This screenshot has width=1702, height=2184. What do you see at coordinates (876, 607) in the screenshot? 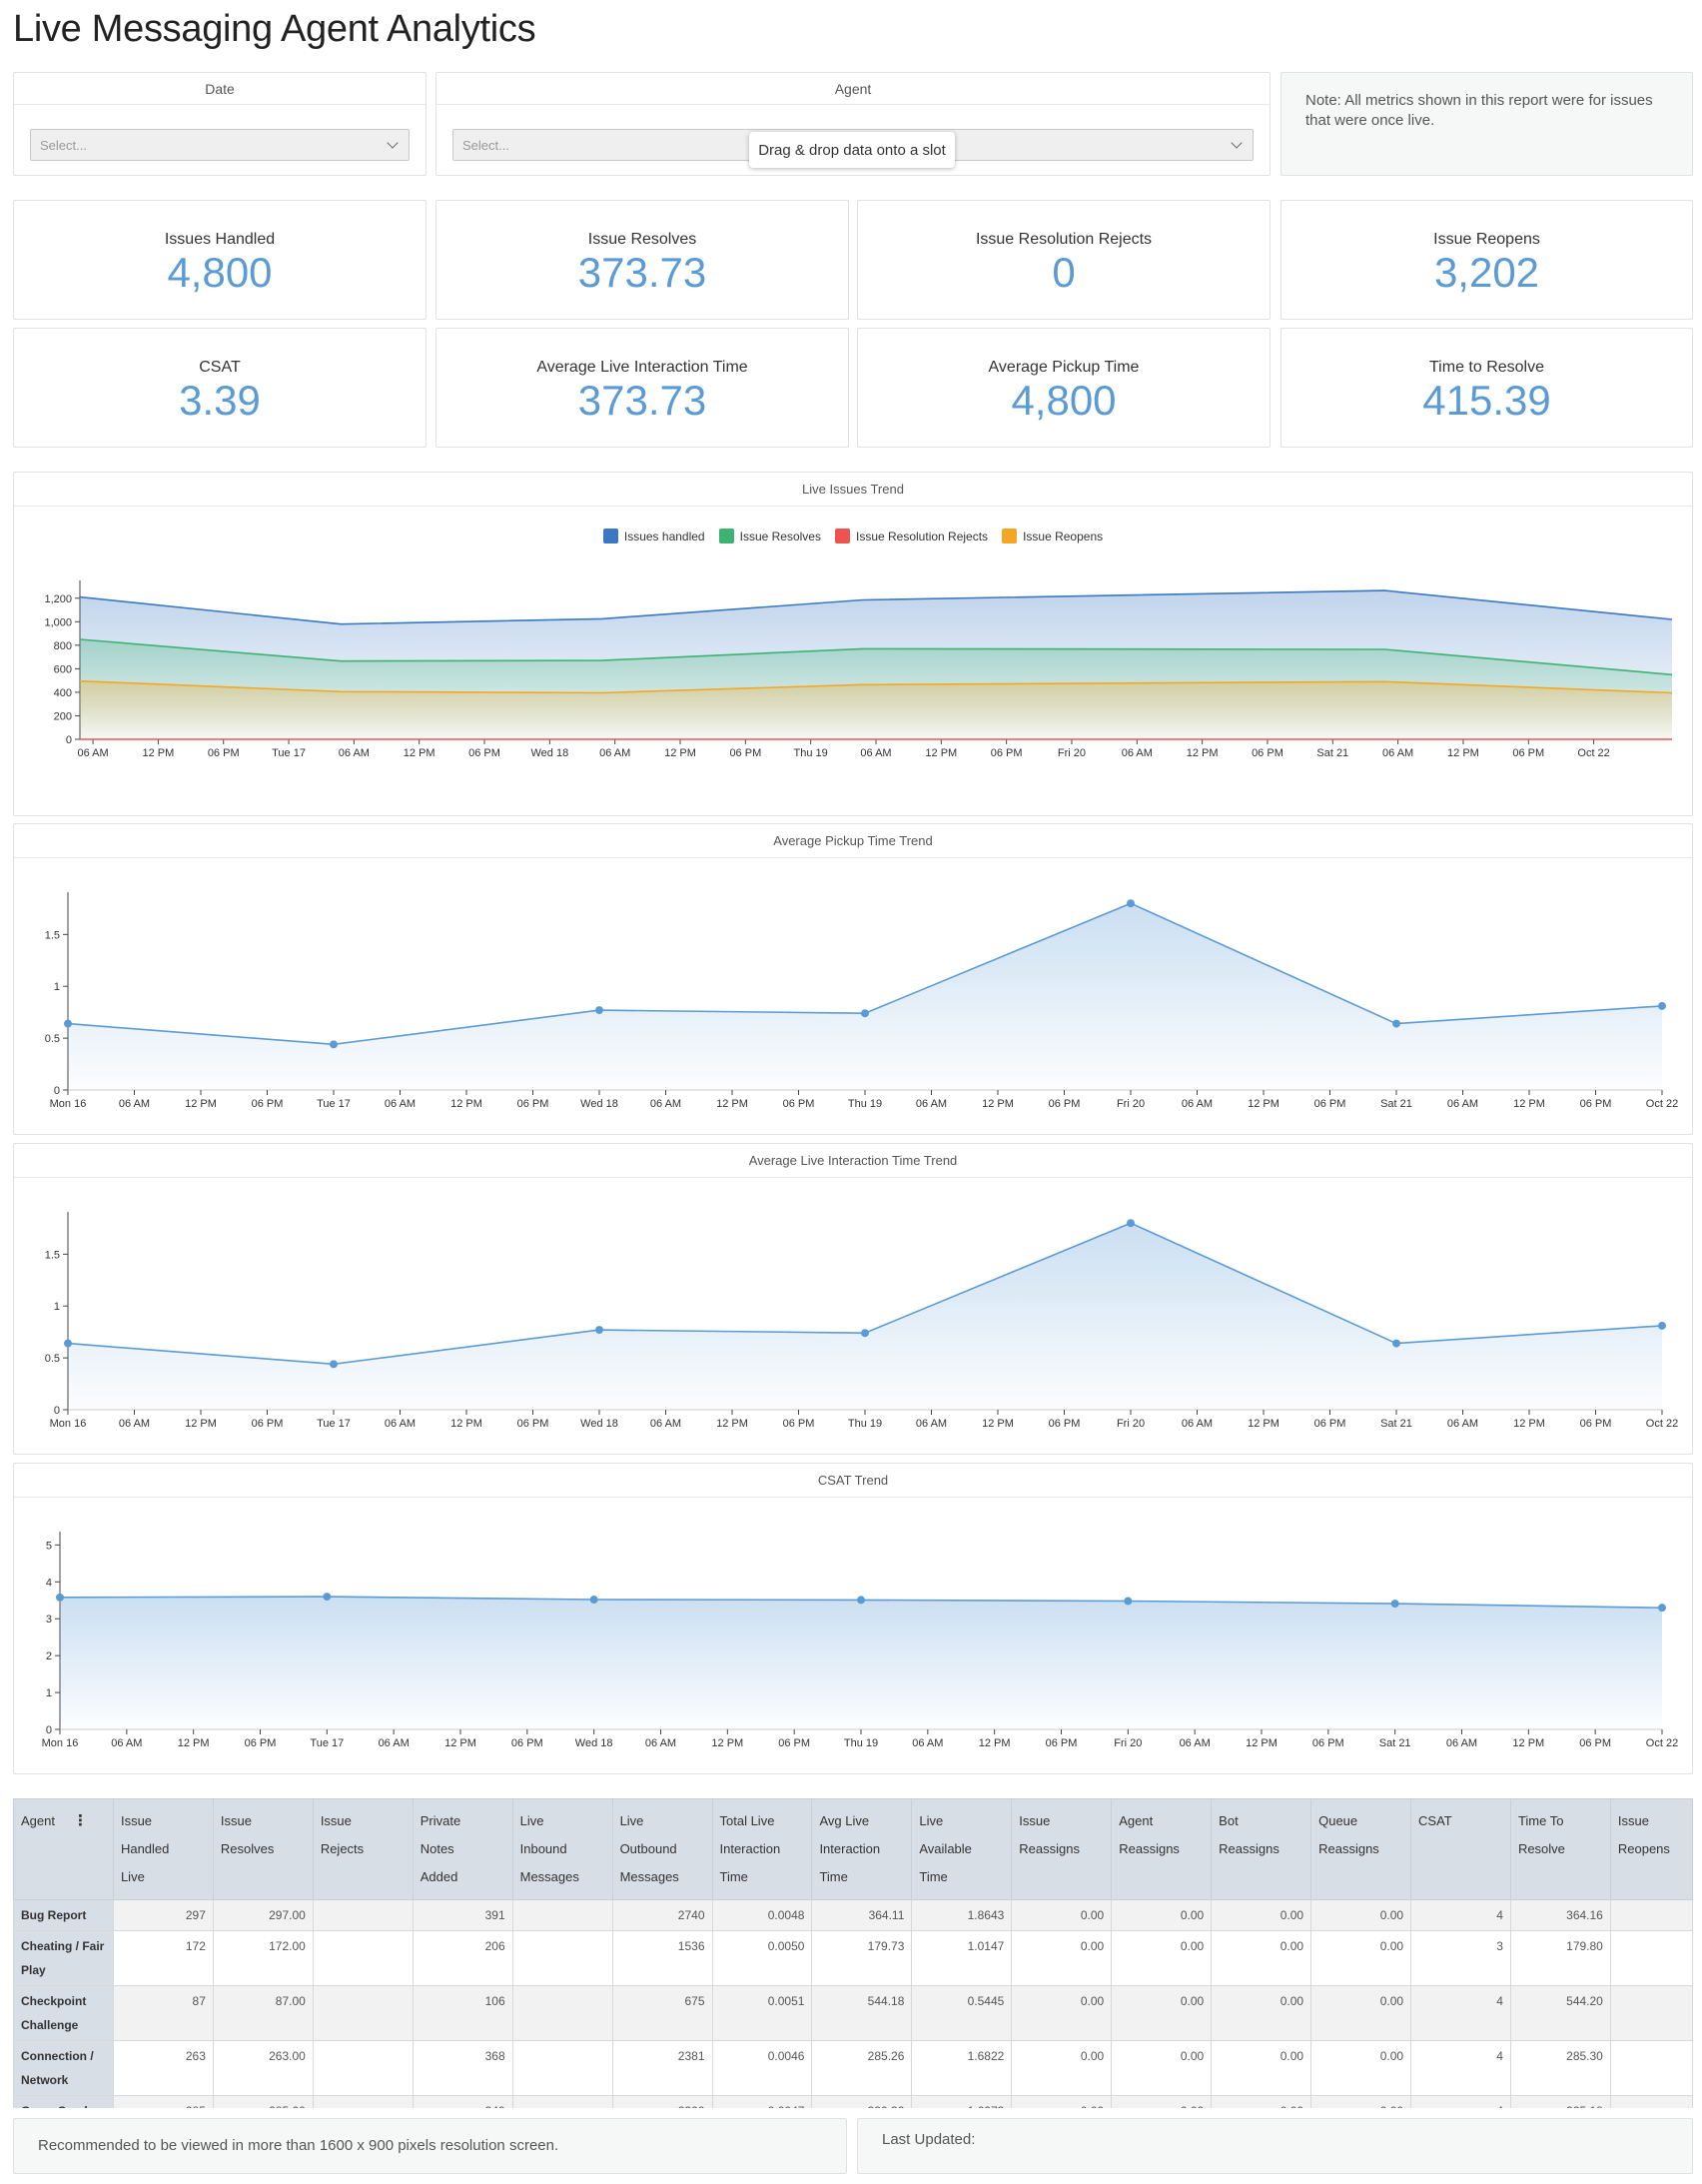
I see `series-line` at bounding box center [876, 607].